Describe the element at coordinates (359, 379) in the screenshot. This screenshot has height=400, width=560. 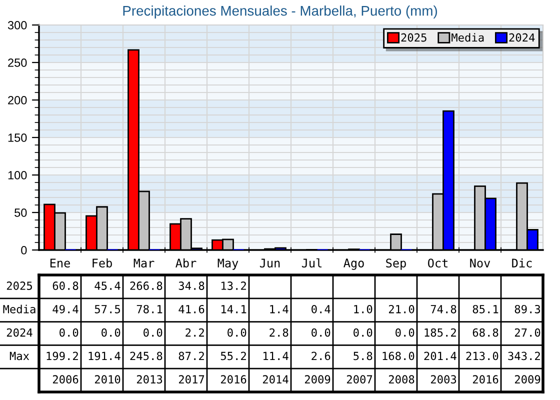
I see `text: 2007` at that location.